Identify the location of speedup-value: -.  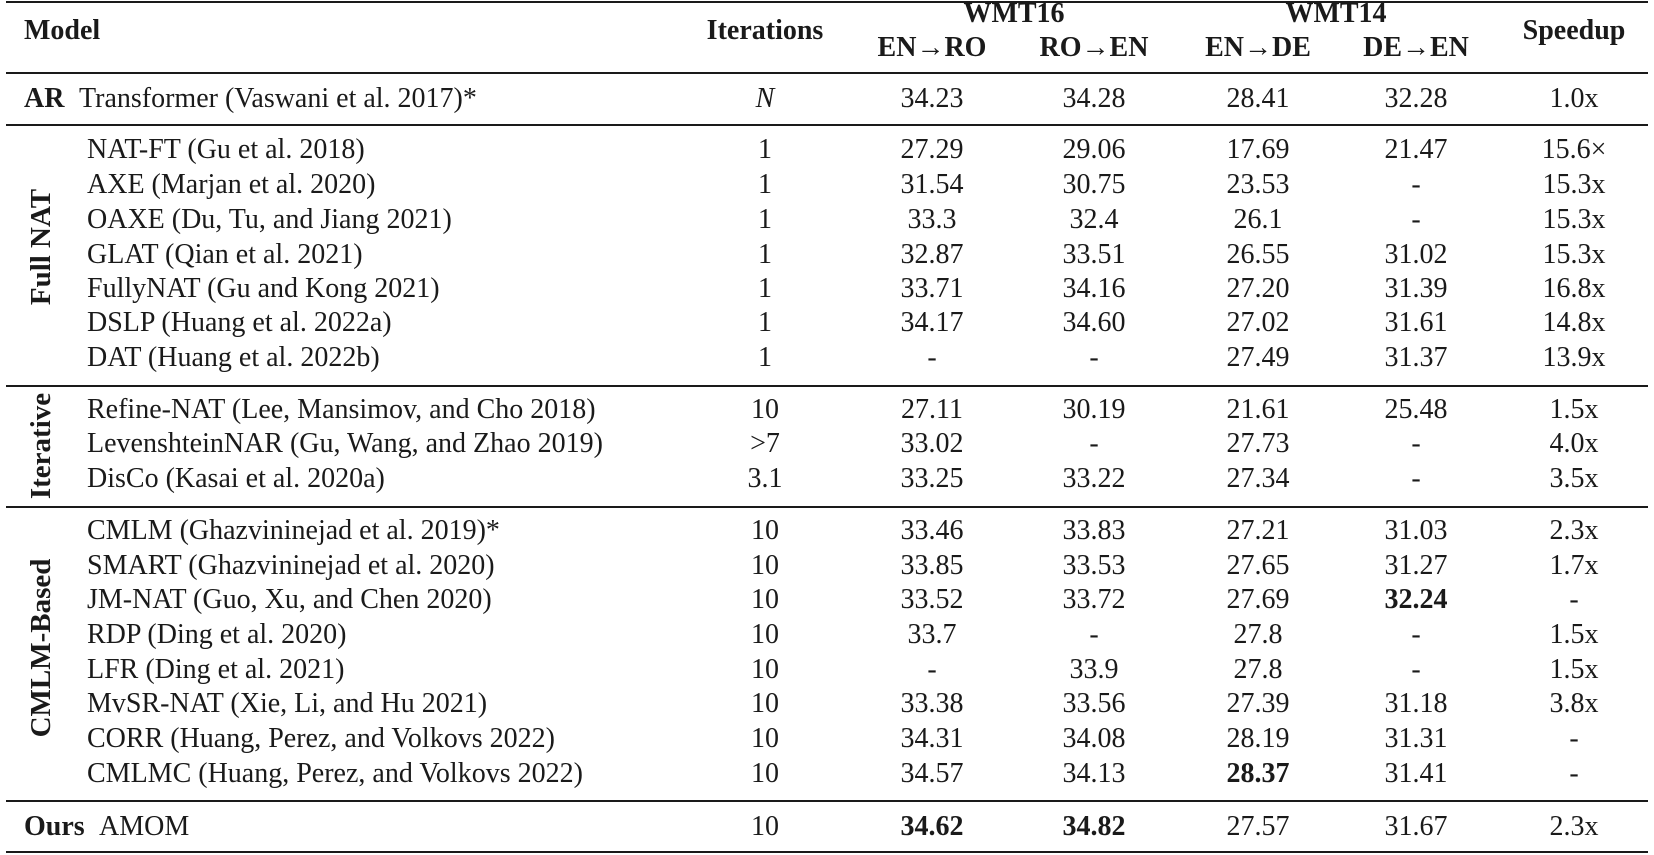
(1574, 773).